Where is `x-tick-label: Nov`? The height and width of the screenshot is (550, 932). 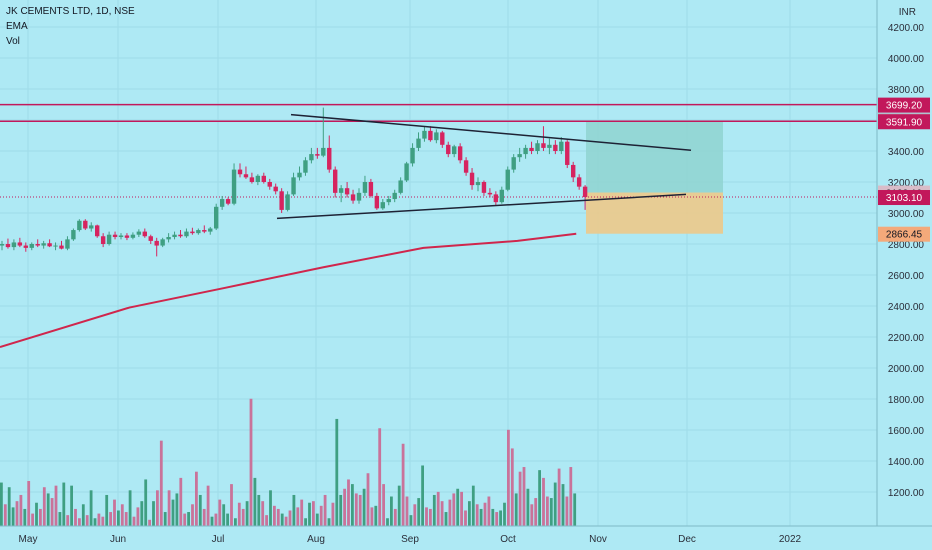 x-tick-label: Nov is located at coordinates (598, 539).